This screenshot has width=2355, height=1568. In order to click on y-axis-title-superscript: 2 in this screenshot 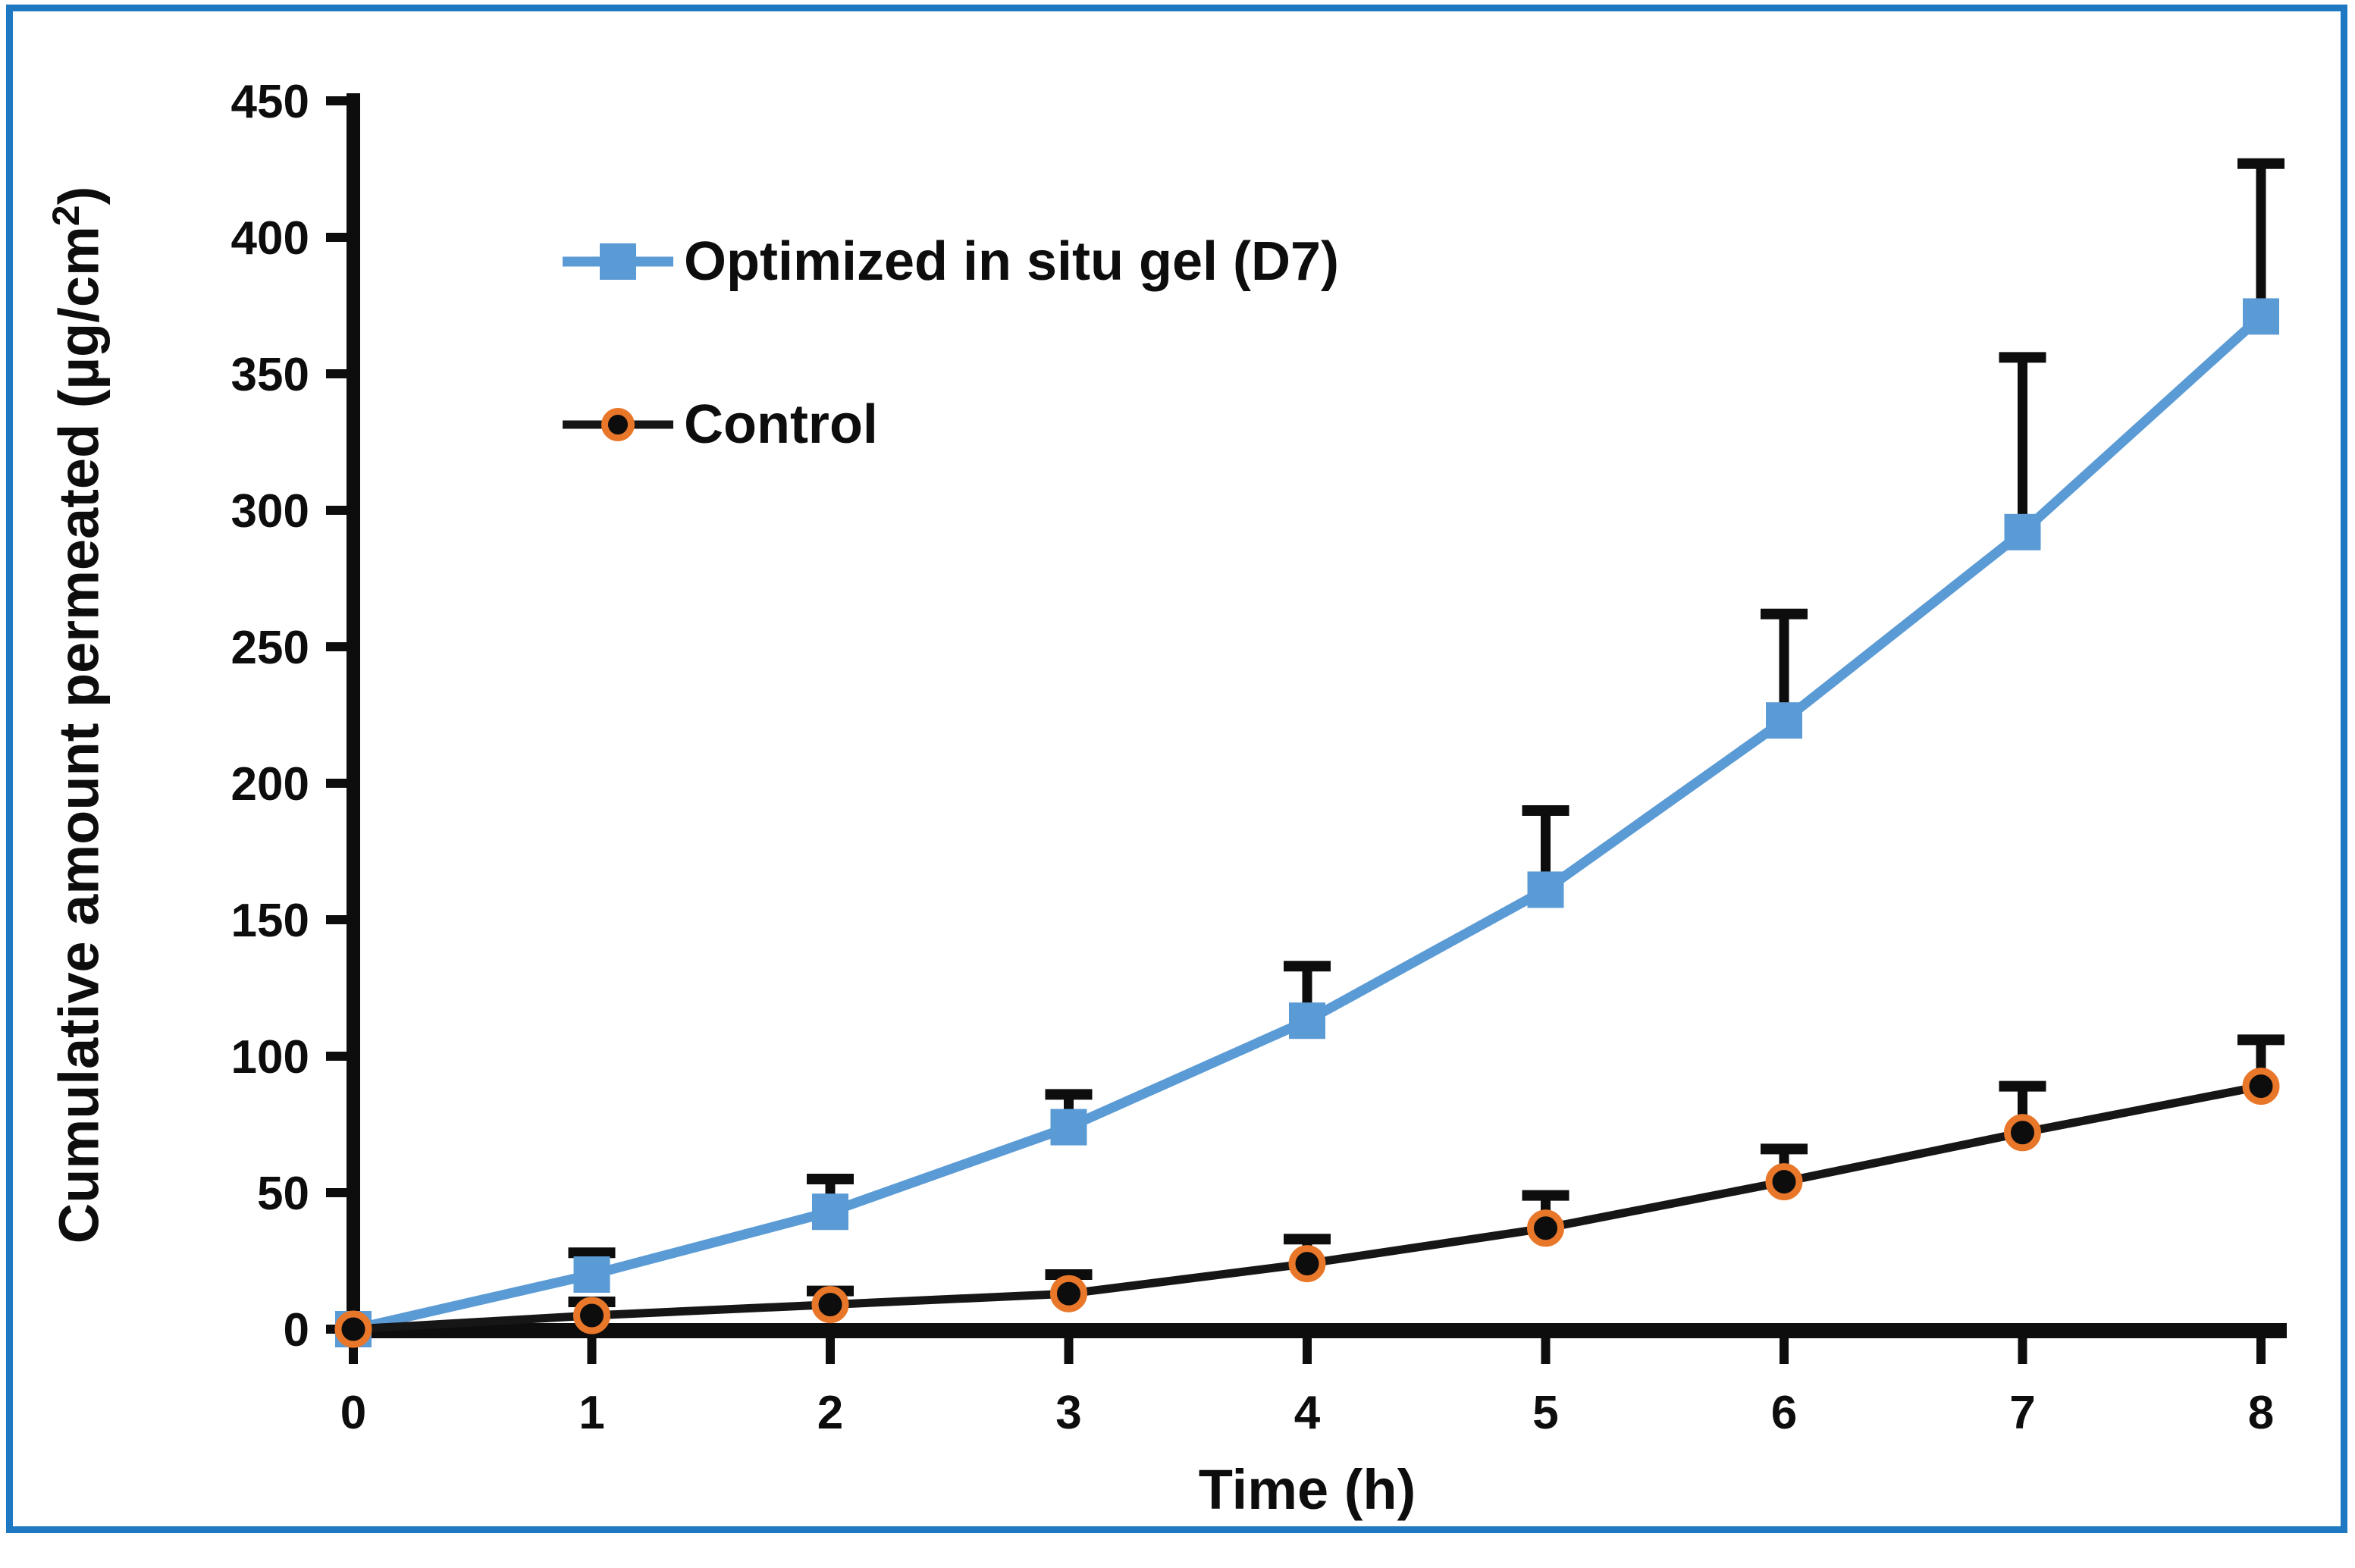, I will do `click(65, 216)`.